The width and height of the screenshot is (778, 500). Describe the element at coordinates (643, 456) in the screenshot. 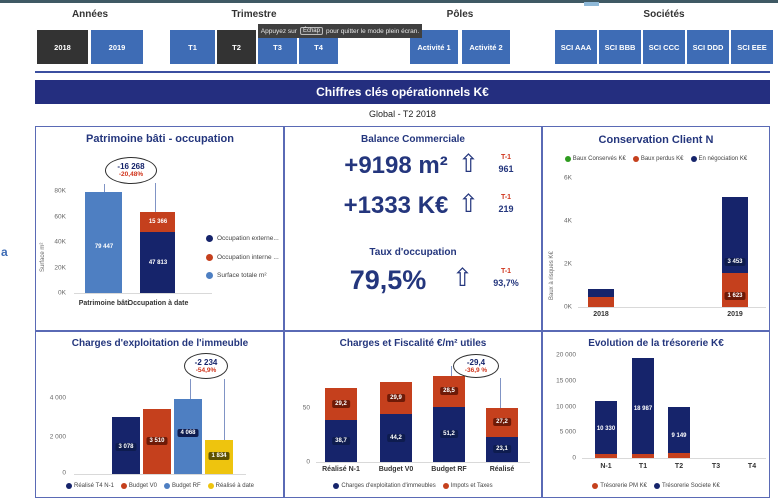

I see `tresorerie-bar-t1-pm` at that location.